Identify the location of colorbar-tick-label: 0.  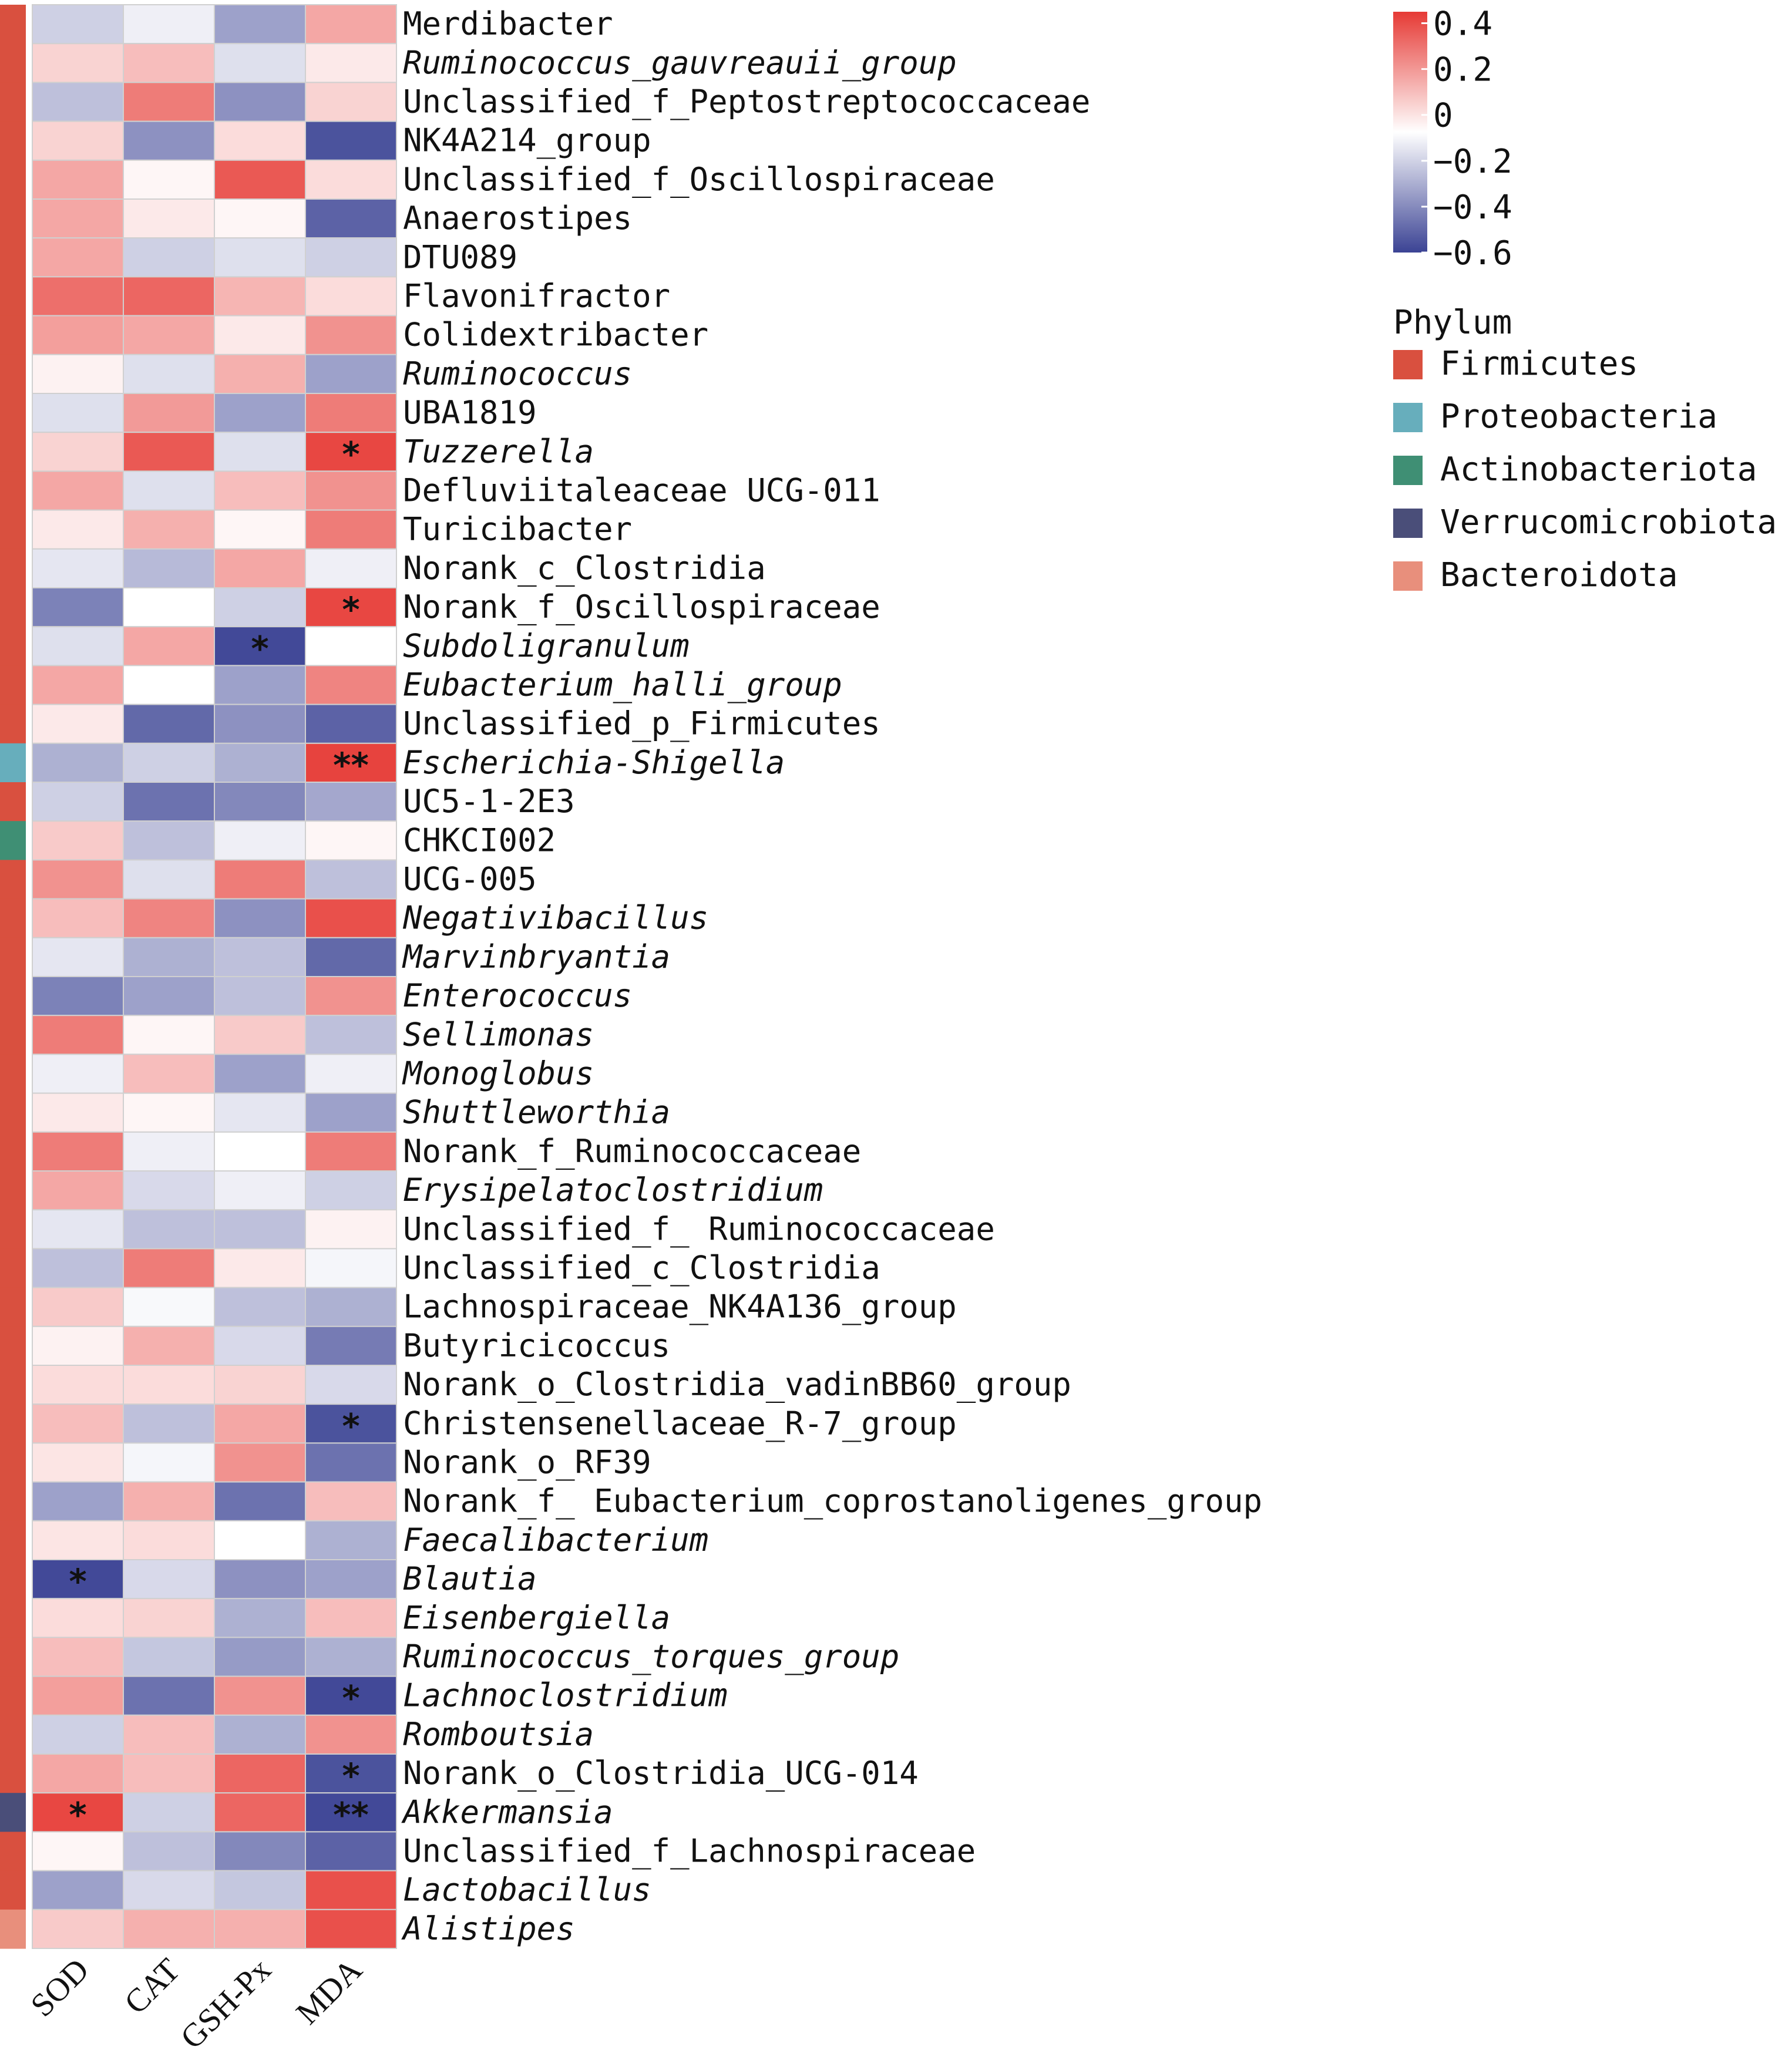
(1443, 116).